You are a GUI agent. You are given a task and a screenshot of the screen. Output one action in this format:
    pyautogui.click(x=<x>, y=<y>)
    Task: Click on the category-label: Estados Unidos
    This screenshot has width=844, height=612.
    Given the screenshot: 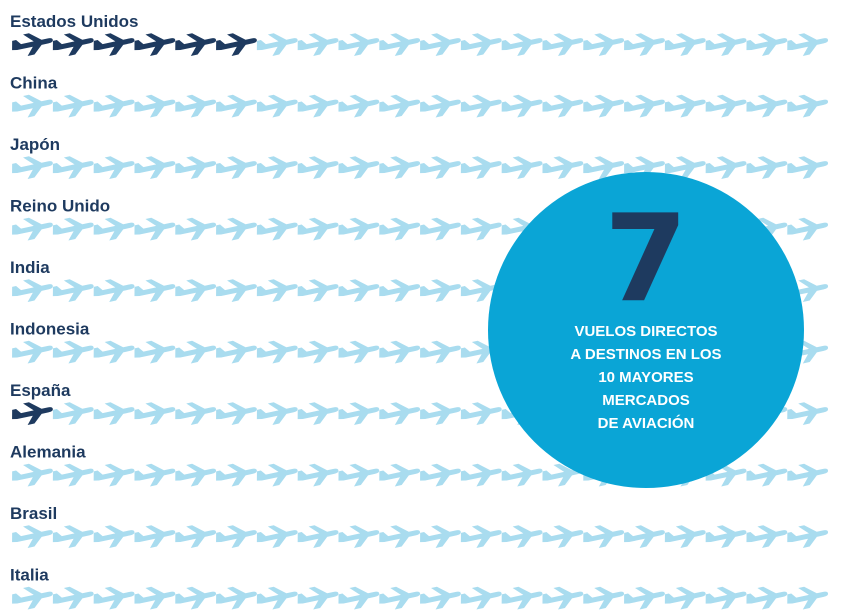 What is the action you would take?
    pyautogui.click(x=74, y=21)
    